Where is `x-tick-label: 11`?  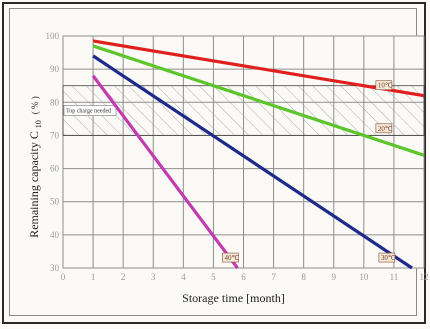 x-tick-label: 11 is located at coordinates (394, 277).